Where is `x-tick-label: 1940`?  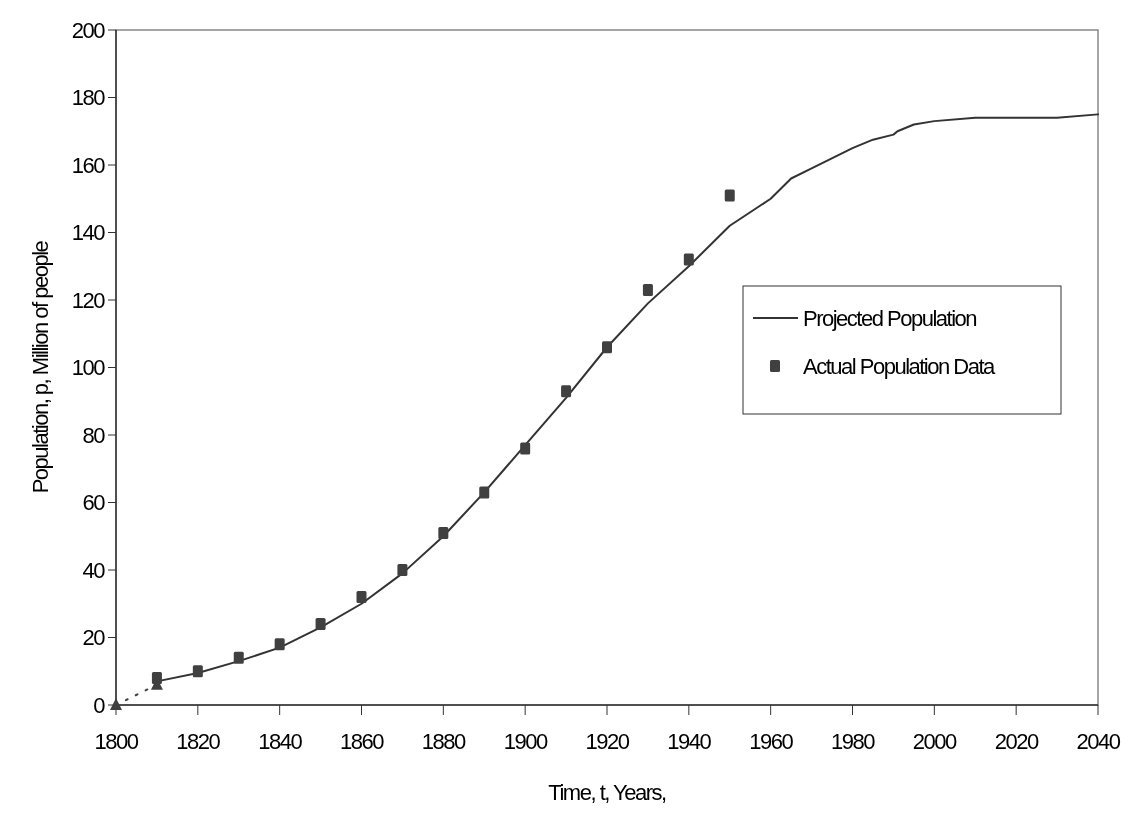 x-tick-label: 1940 is located at coordinates (689, 741).